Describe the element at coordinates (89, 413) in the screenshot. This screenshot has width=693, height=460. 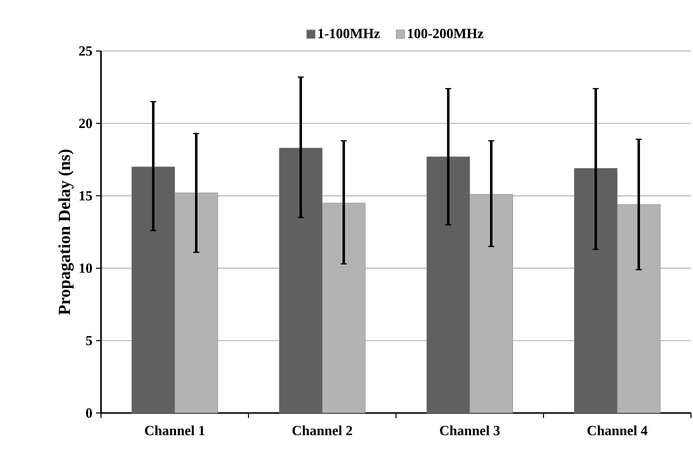
I see `y-tick-label: 0` at that location.